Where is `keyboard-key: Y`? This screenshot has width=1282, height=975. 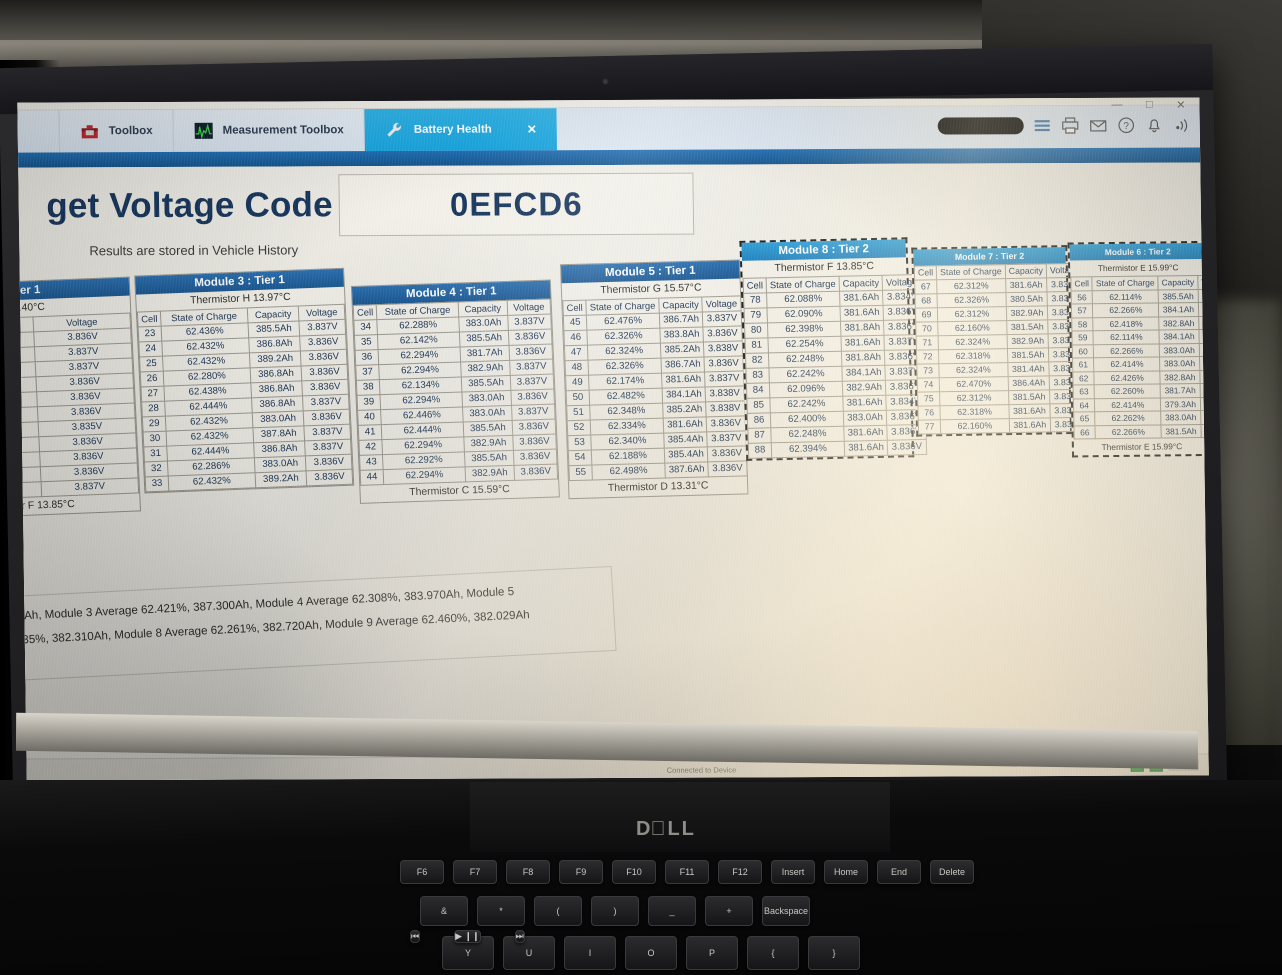 keyboard-key: Y is located at coordinates (468, 953).